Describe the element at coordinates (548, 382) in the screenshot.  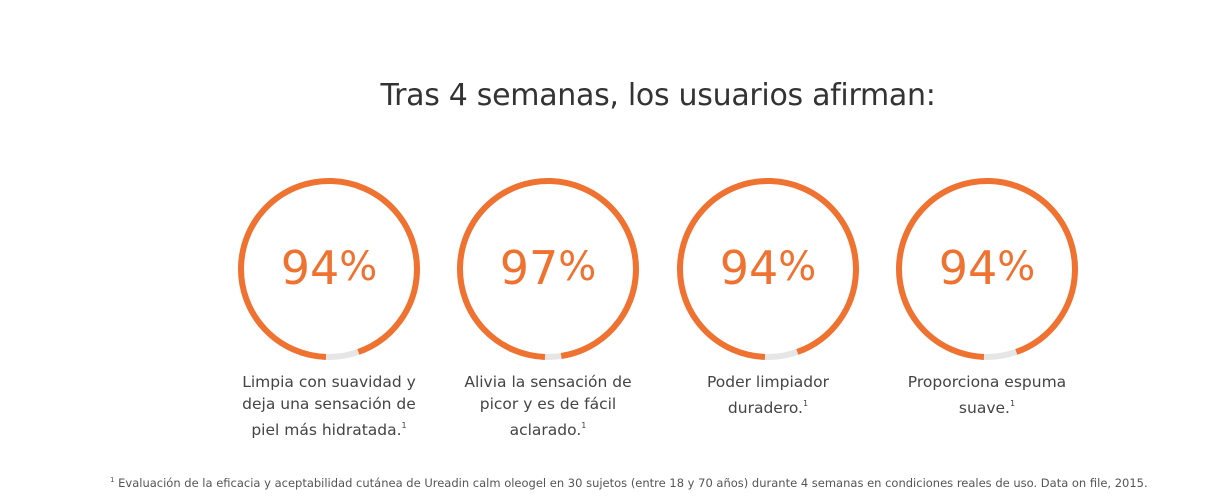
I see `caption-line: Alivia la sensación de` at that location.